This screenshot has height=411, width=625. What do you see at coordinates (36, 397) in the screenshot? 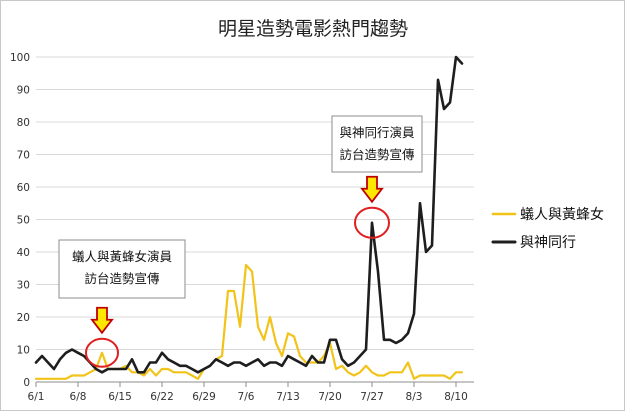
I see `x-tick-label: 6/1` at bounding box center [36, 397].